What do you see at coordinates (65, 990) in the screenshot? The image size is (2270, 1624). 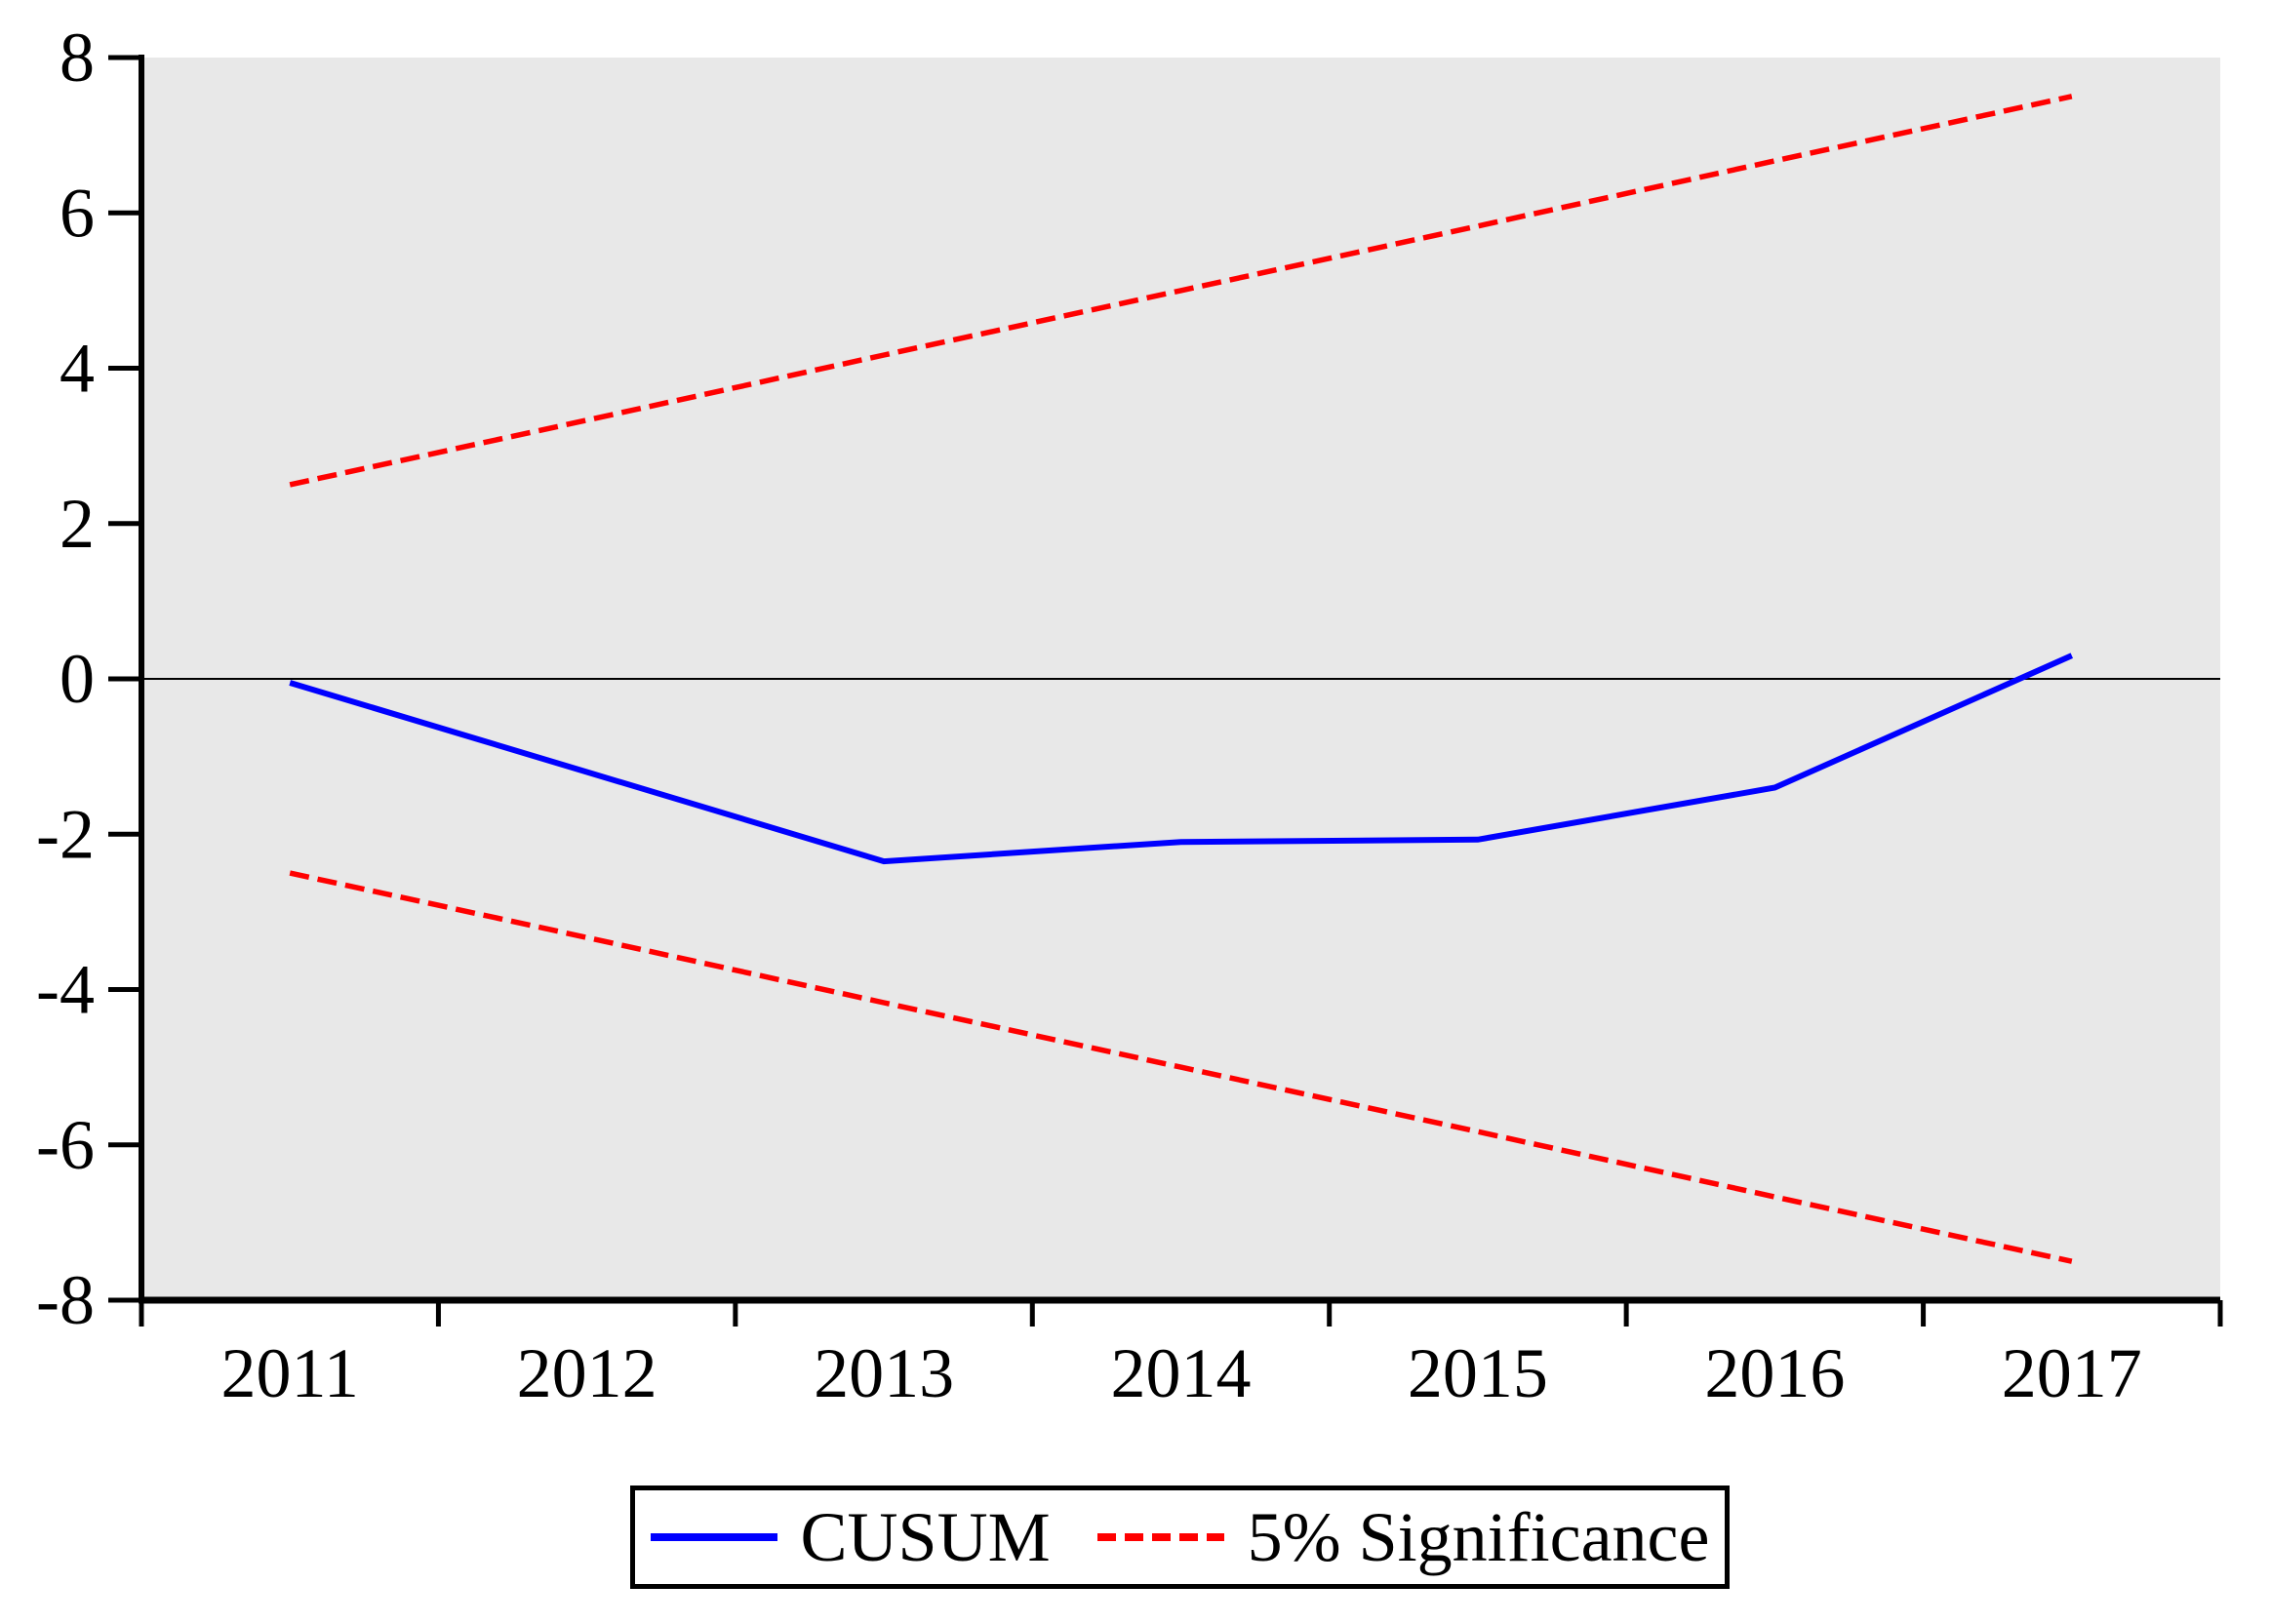 I see `y-axis-tick-label: -4` at bounding box center [65, 990].